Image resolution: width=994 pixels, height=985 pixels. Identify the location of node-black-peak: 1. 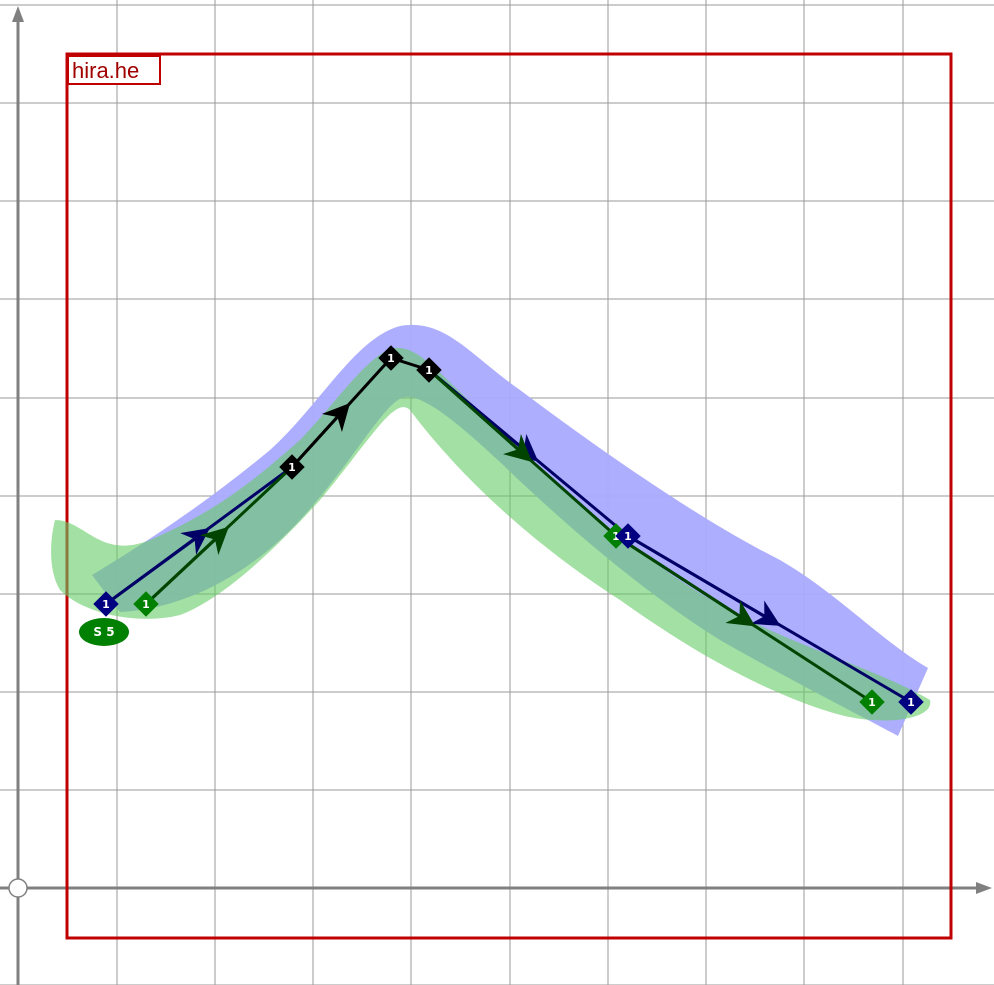
(391, 358).